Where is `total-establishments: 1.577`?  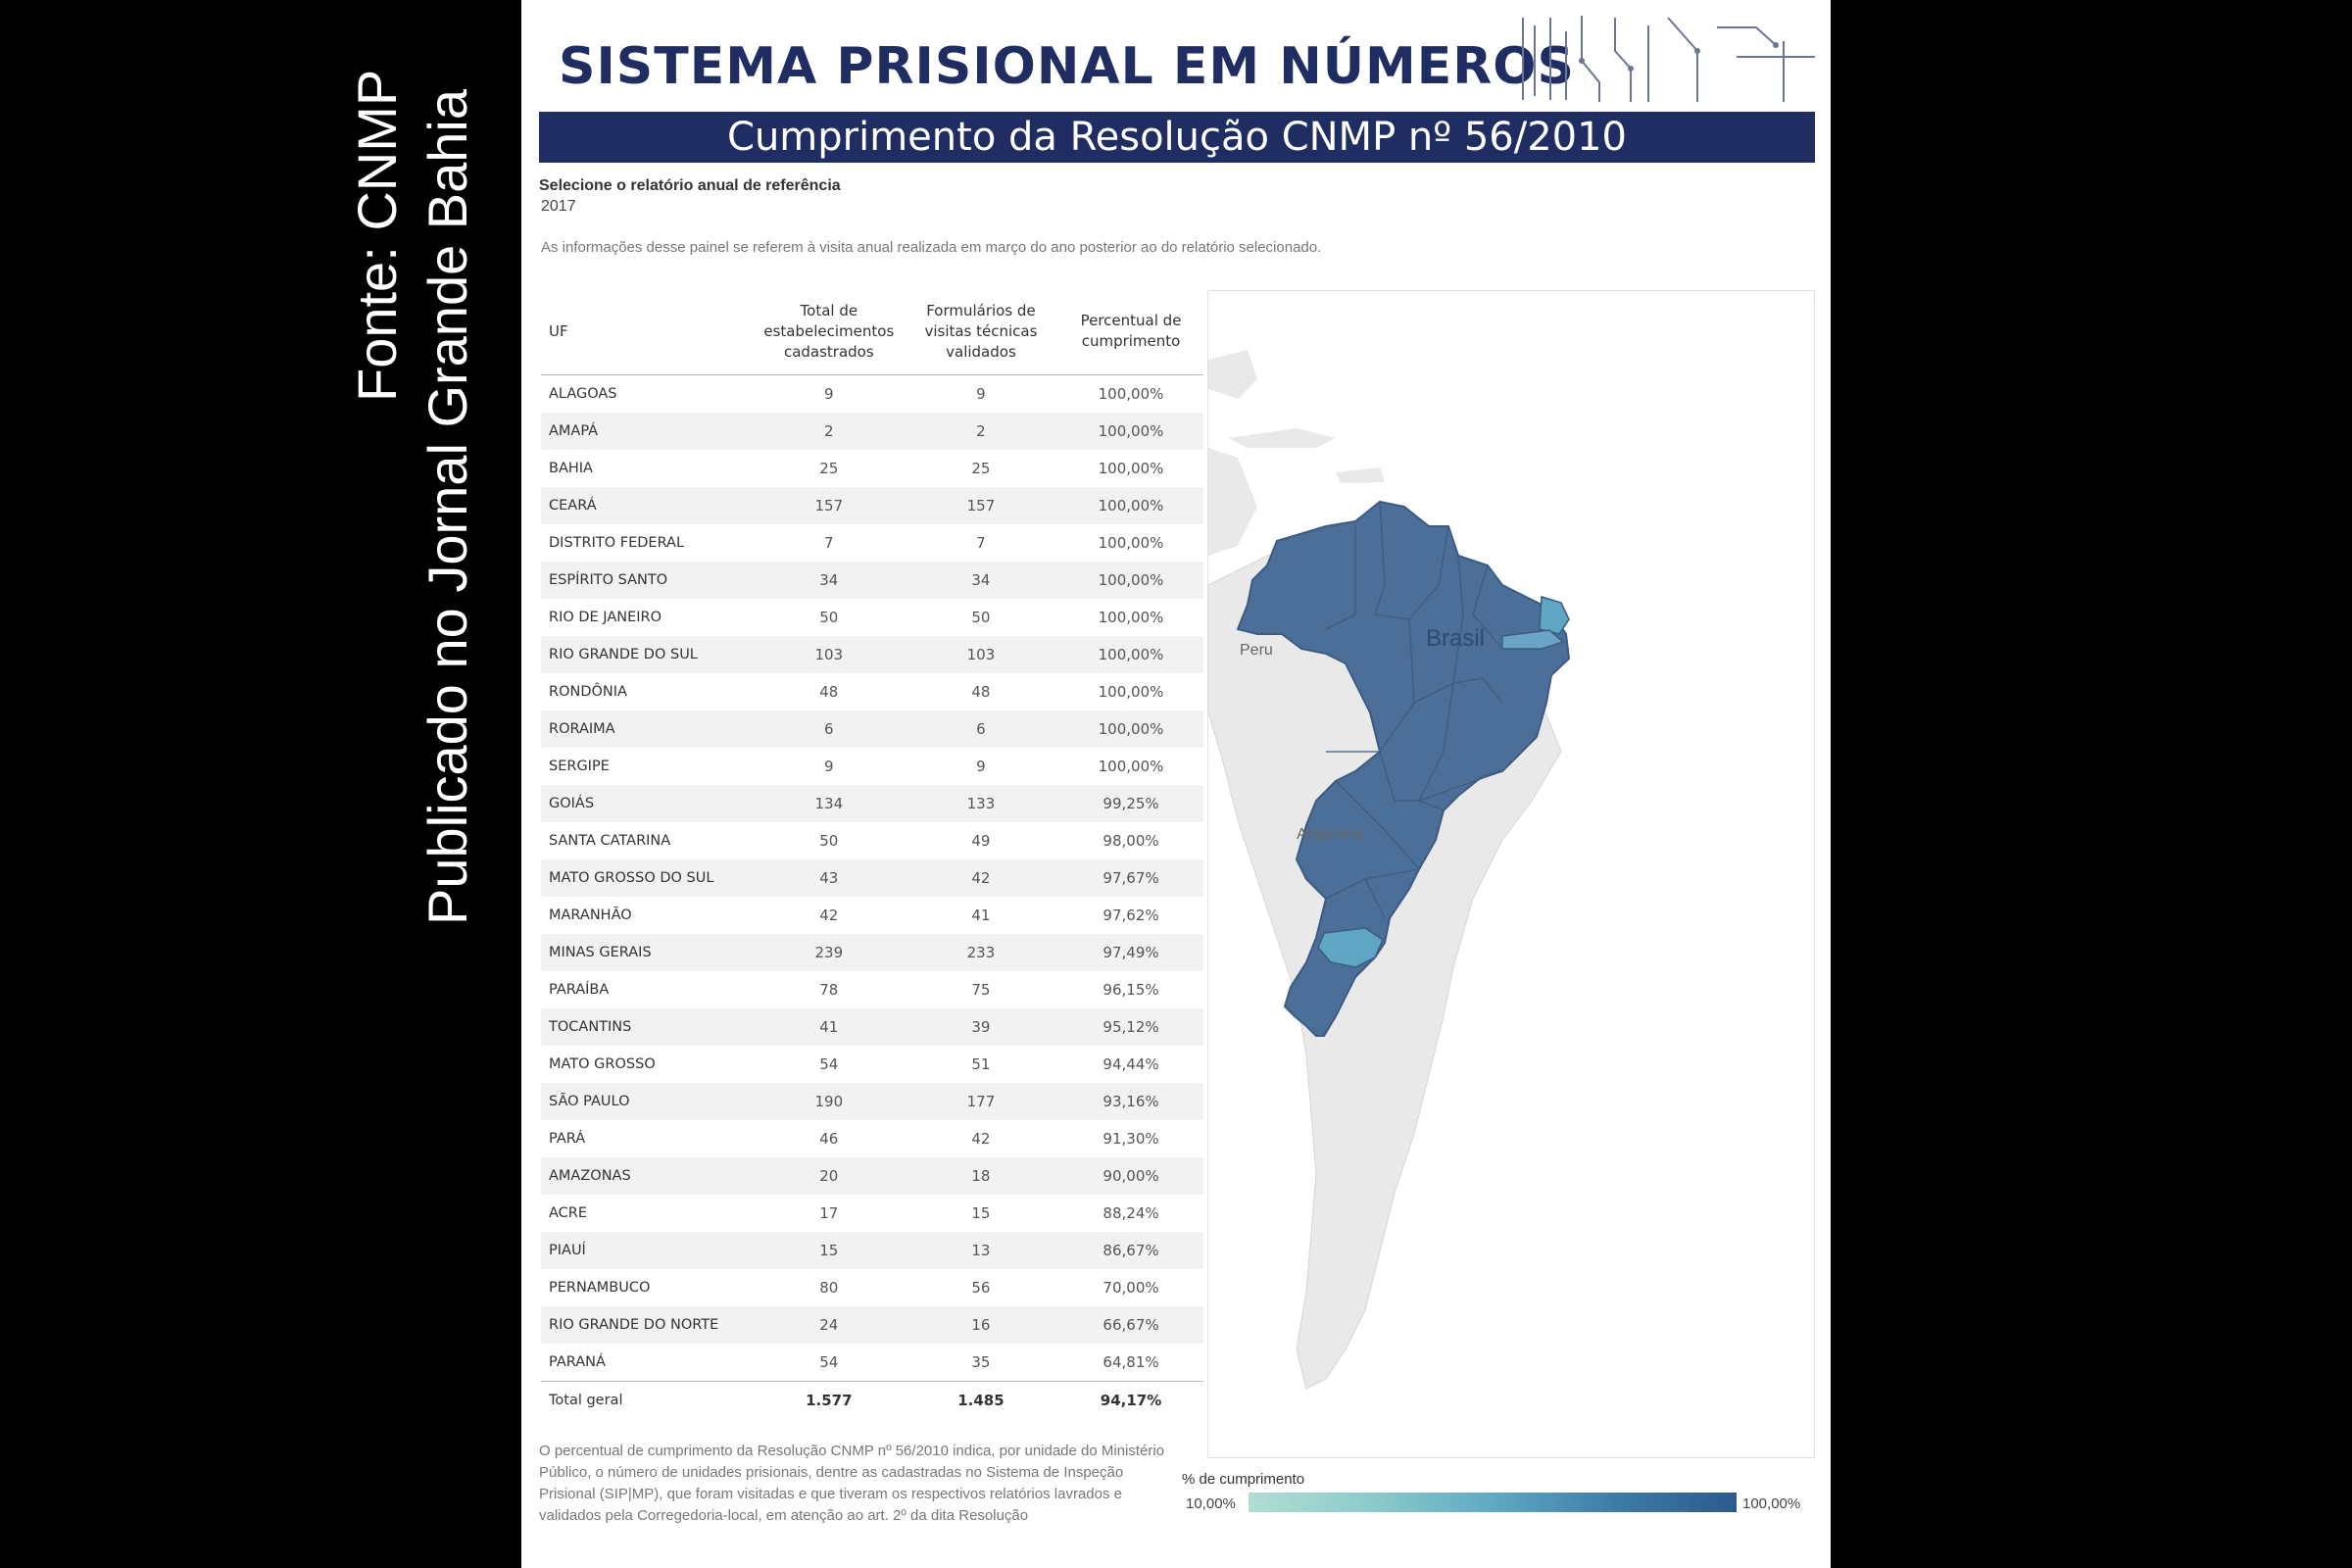 total-establishments: 1.577 is located at coordinates (829, 1400).